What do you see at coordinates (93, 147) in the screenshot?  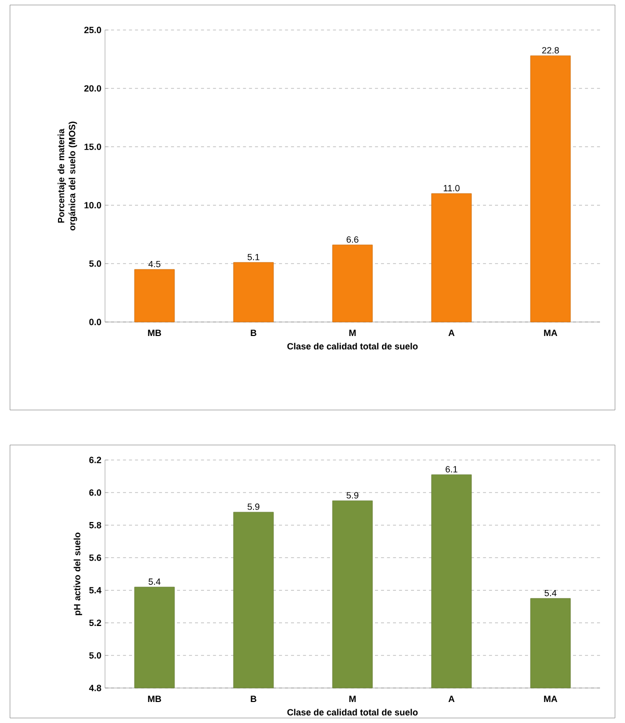 I see `y-tick-label: 15.0` at bounding box center [93, 147].